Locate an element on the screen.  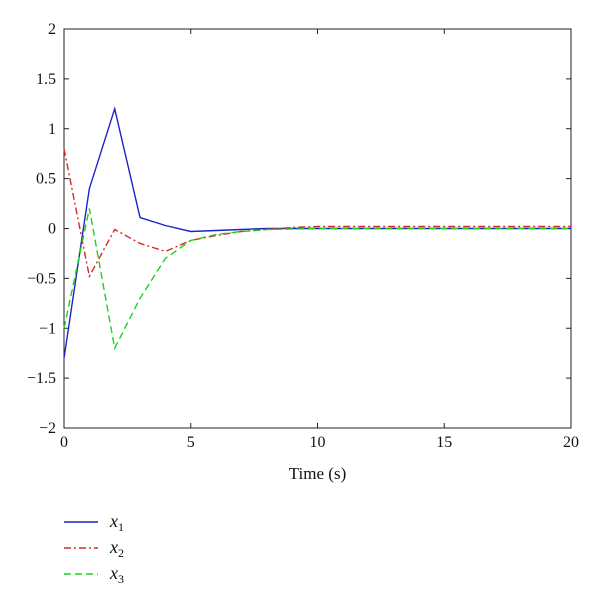
y-tick-label: −1.5 is located at coordinates (41, 378).